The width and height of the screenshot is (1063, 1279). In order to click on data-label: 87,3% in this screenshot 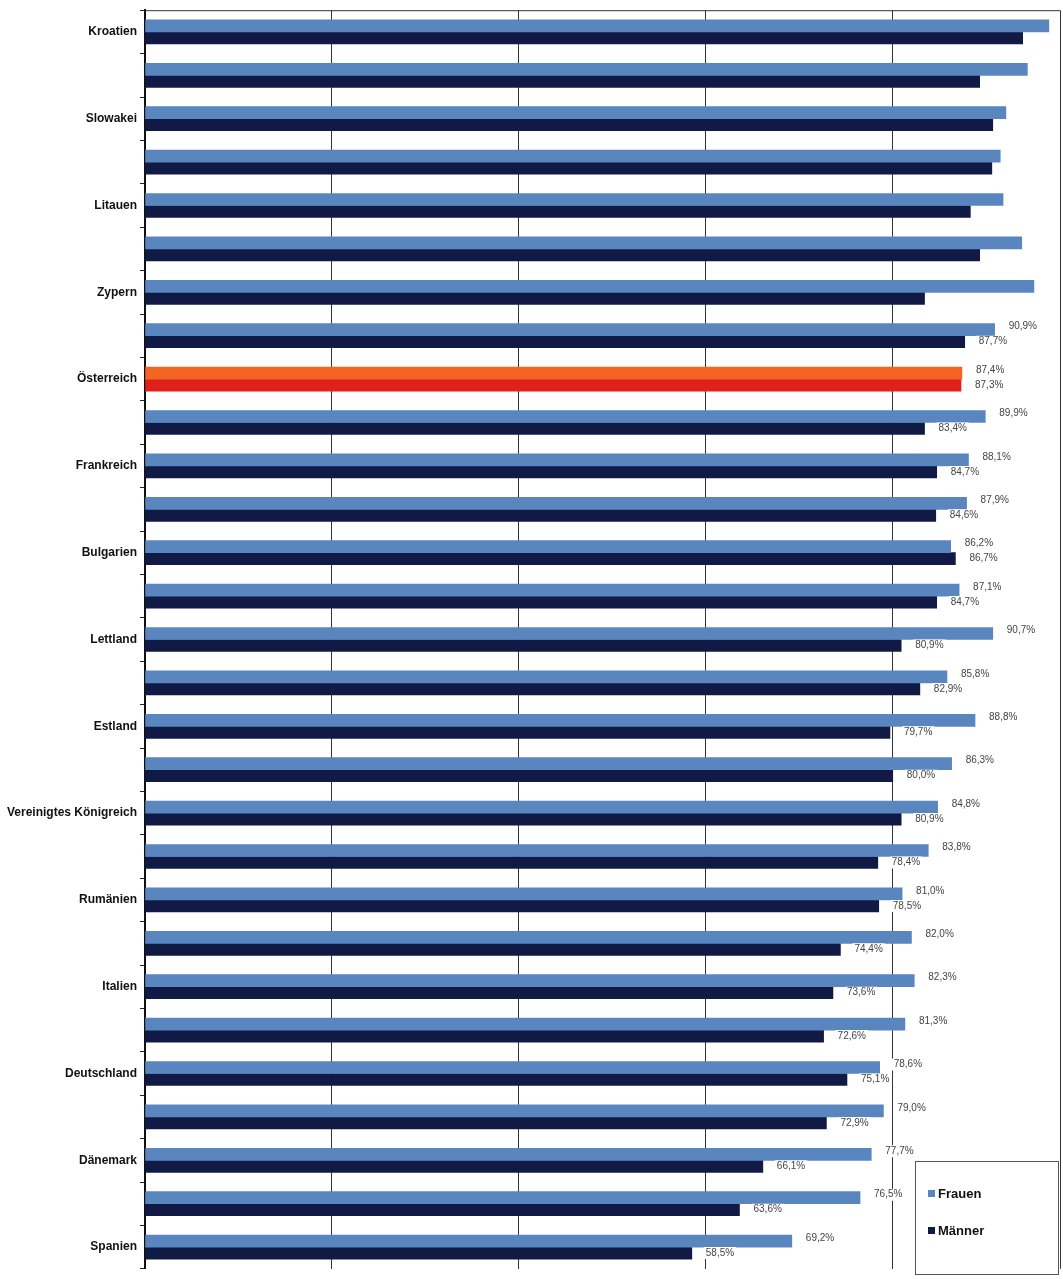, I will do `click(989, 384)`.